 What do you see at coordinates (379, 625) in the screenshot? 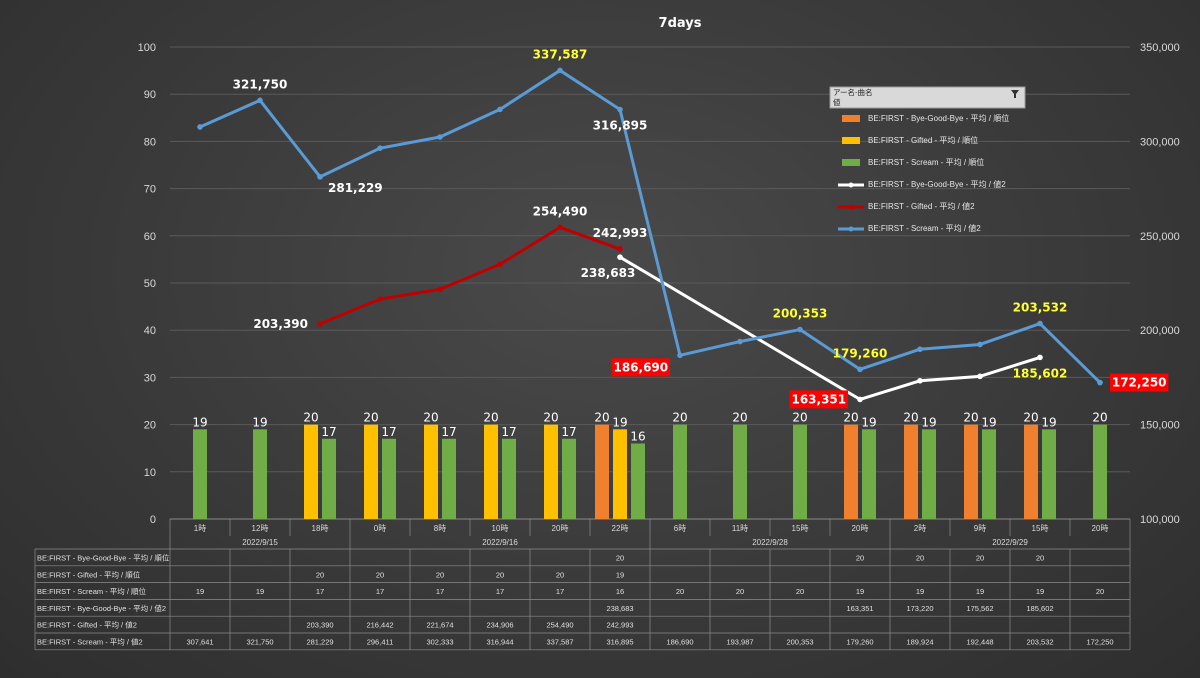
I see `table-cell: 216,442` at bounding box center [379, 625].